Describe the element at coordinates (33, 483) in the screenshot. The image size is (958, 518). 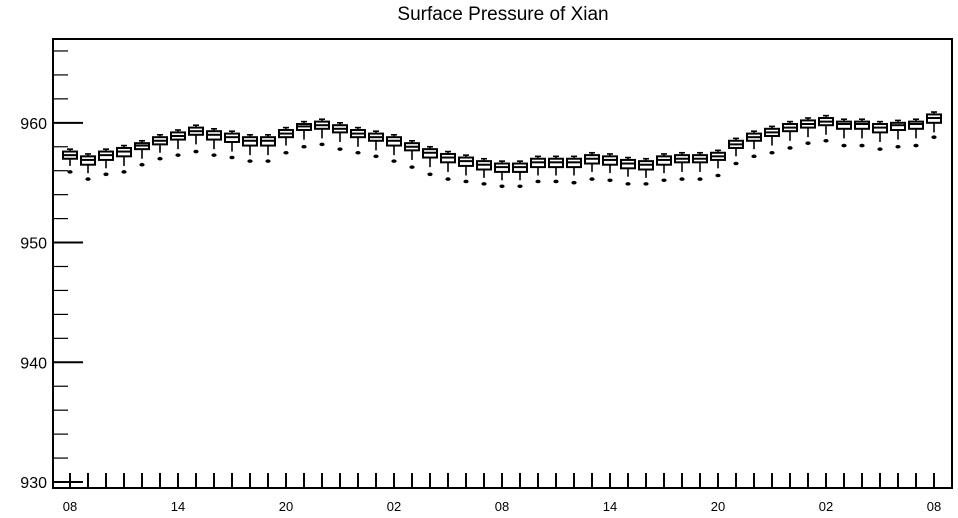
I see `y-tick-label: 930` at that location.